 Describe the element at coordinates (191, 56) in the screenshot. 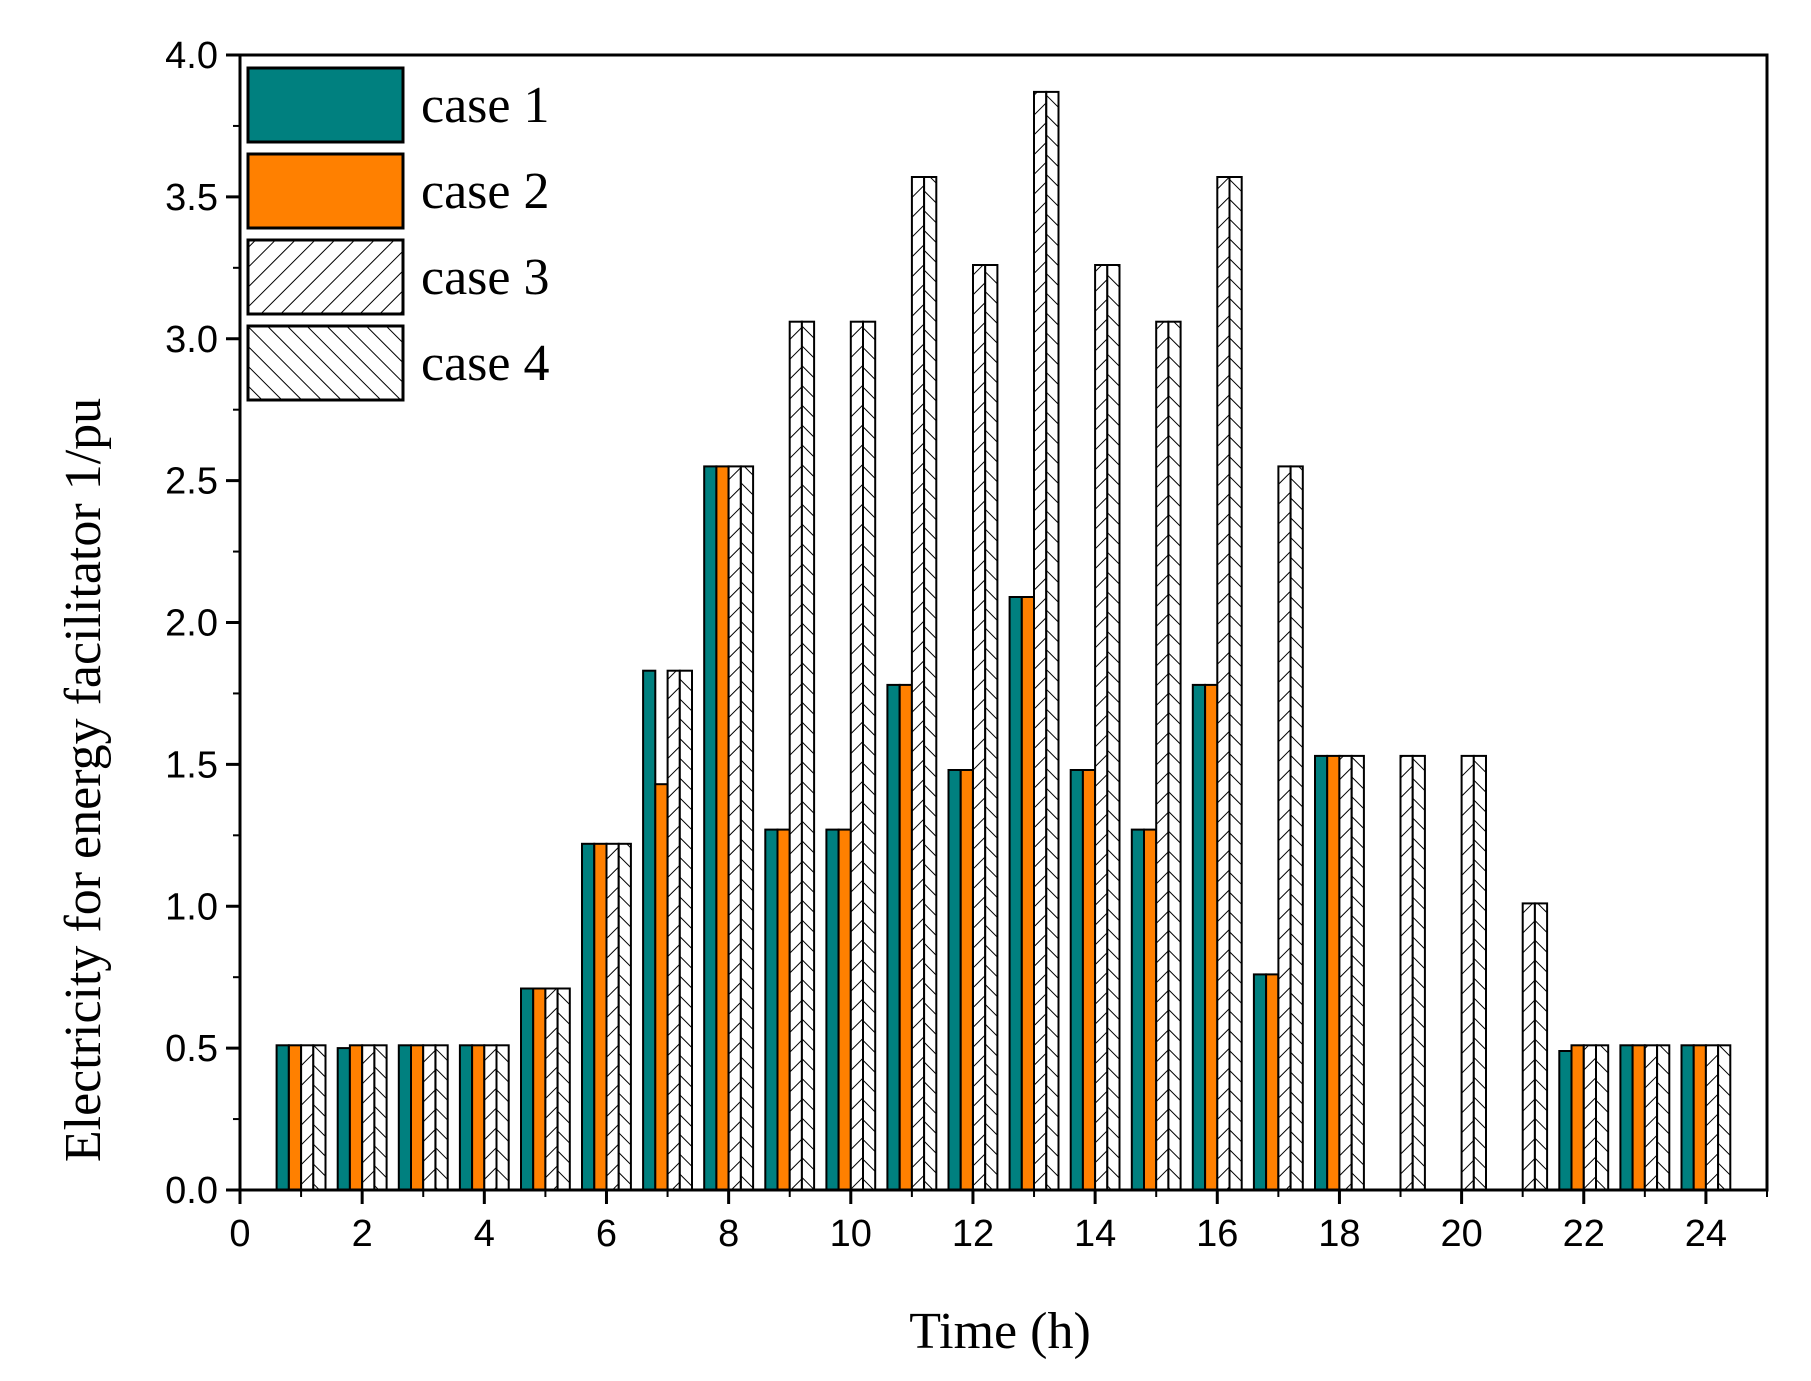

I see `y-tick-label: 4.0` at that location.